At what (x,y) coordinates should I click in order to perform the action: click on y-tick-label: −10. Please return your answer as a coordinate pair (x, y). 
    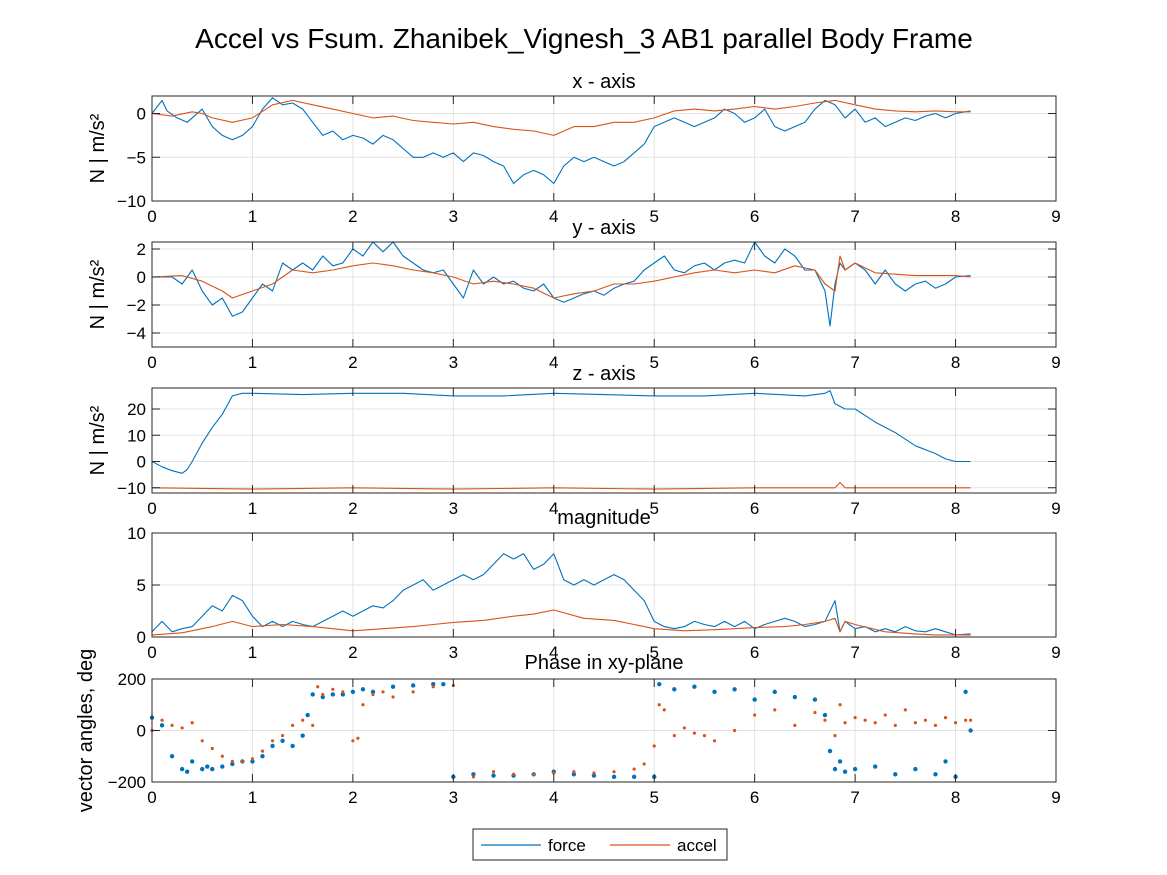
    Looking at the image, I should click on (131, 201).